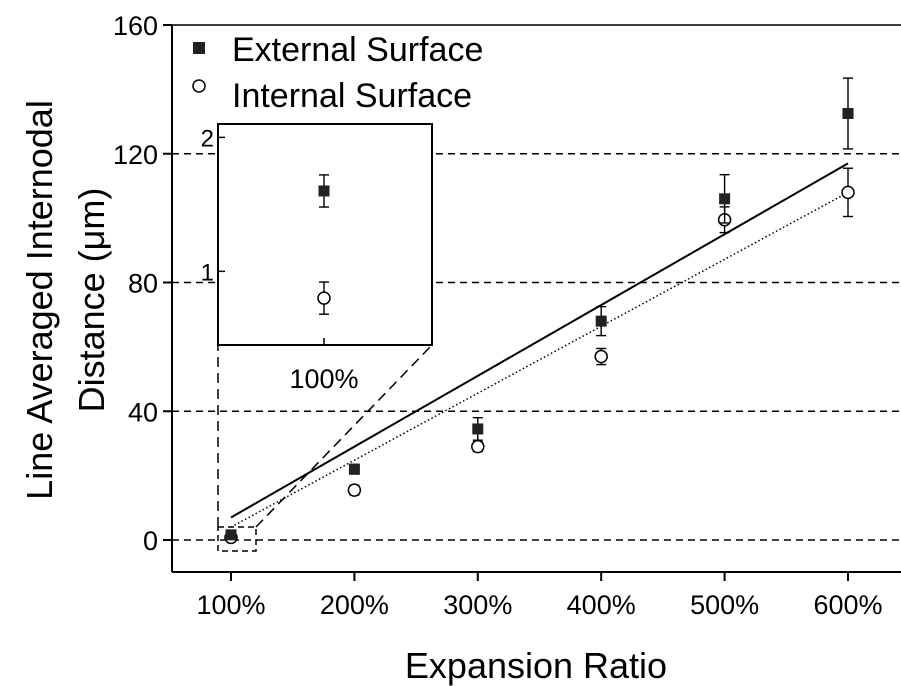 The width and height of the screenshot is (901, 686). Describe the element at coordinates (337, 73) in the screenshot. I see `legend: External Surface Internal Surface` at that location.